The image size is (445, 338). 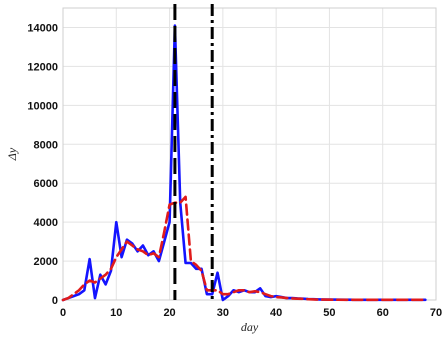 What do you see at coordinates (193, 152) in the screenshot?
I see `vertical-markers` at bounding box center [193, 152].